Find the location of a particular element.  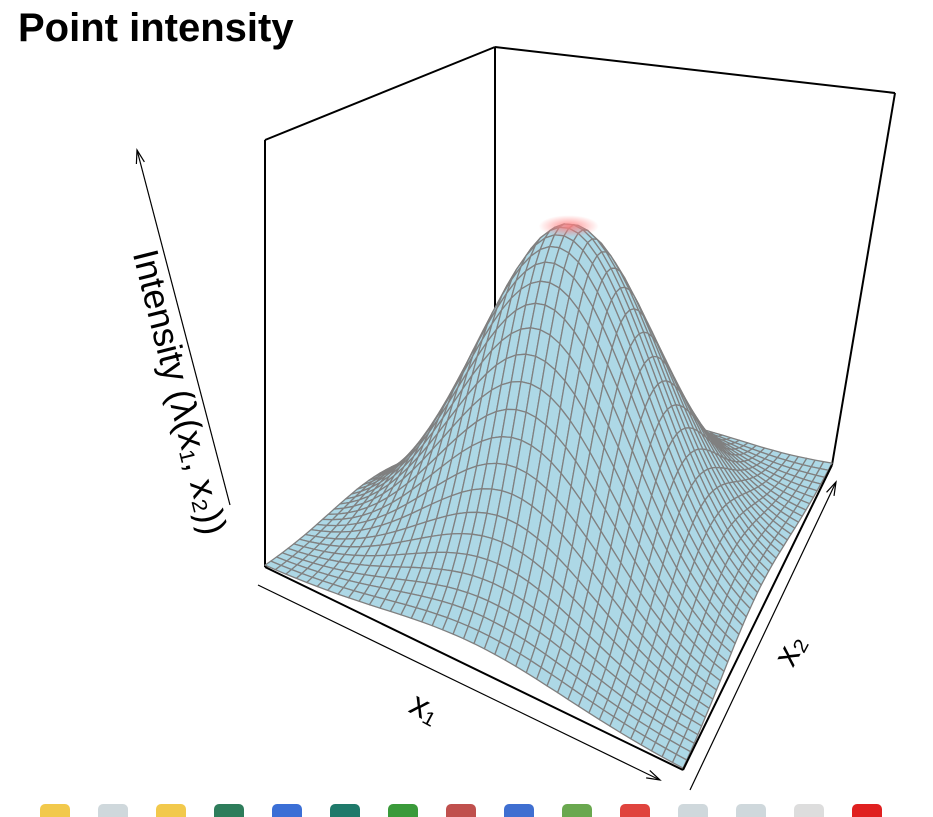

x2-axis-arrow is located at coordinates (763, 635).